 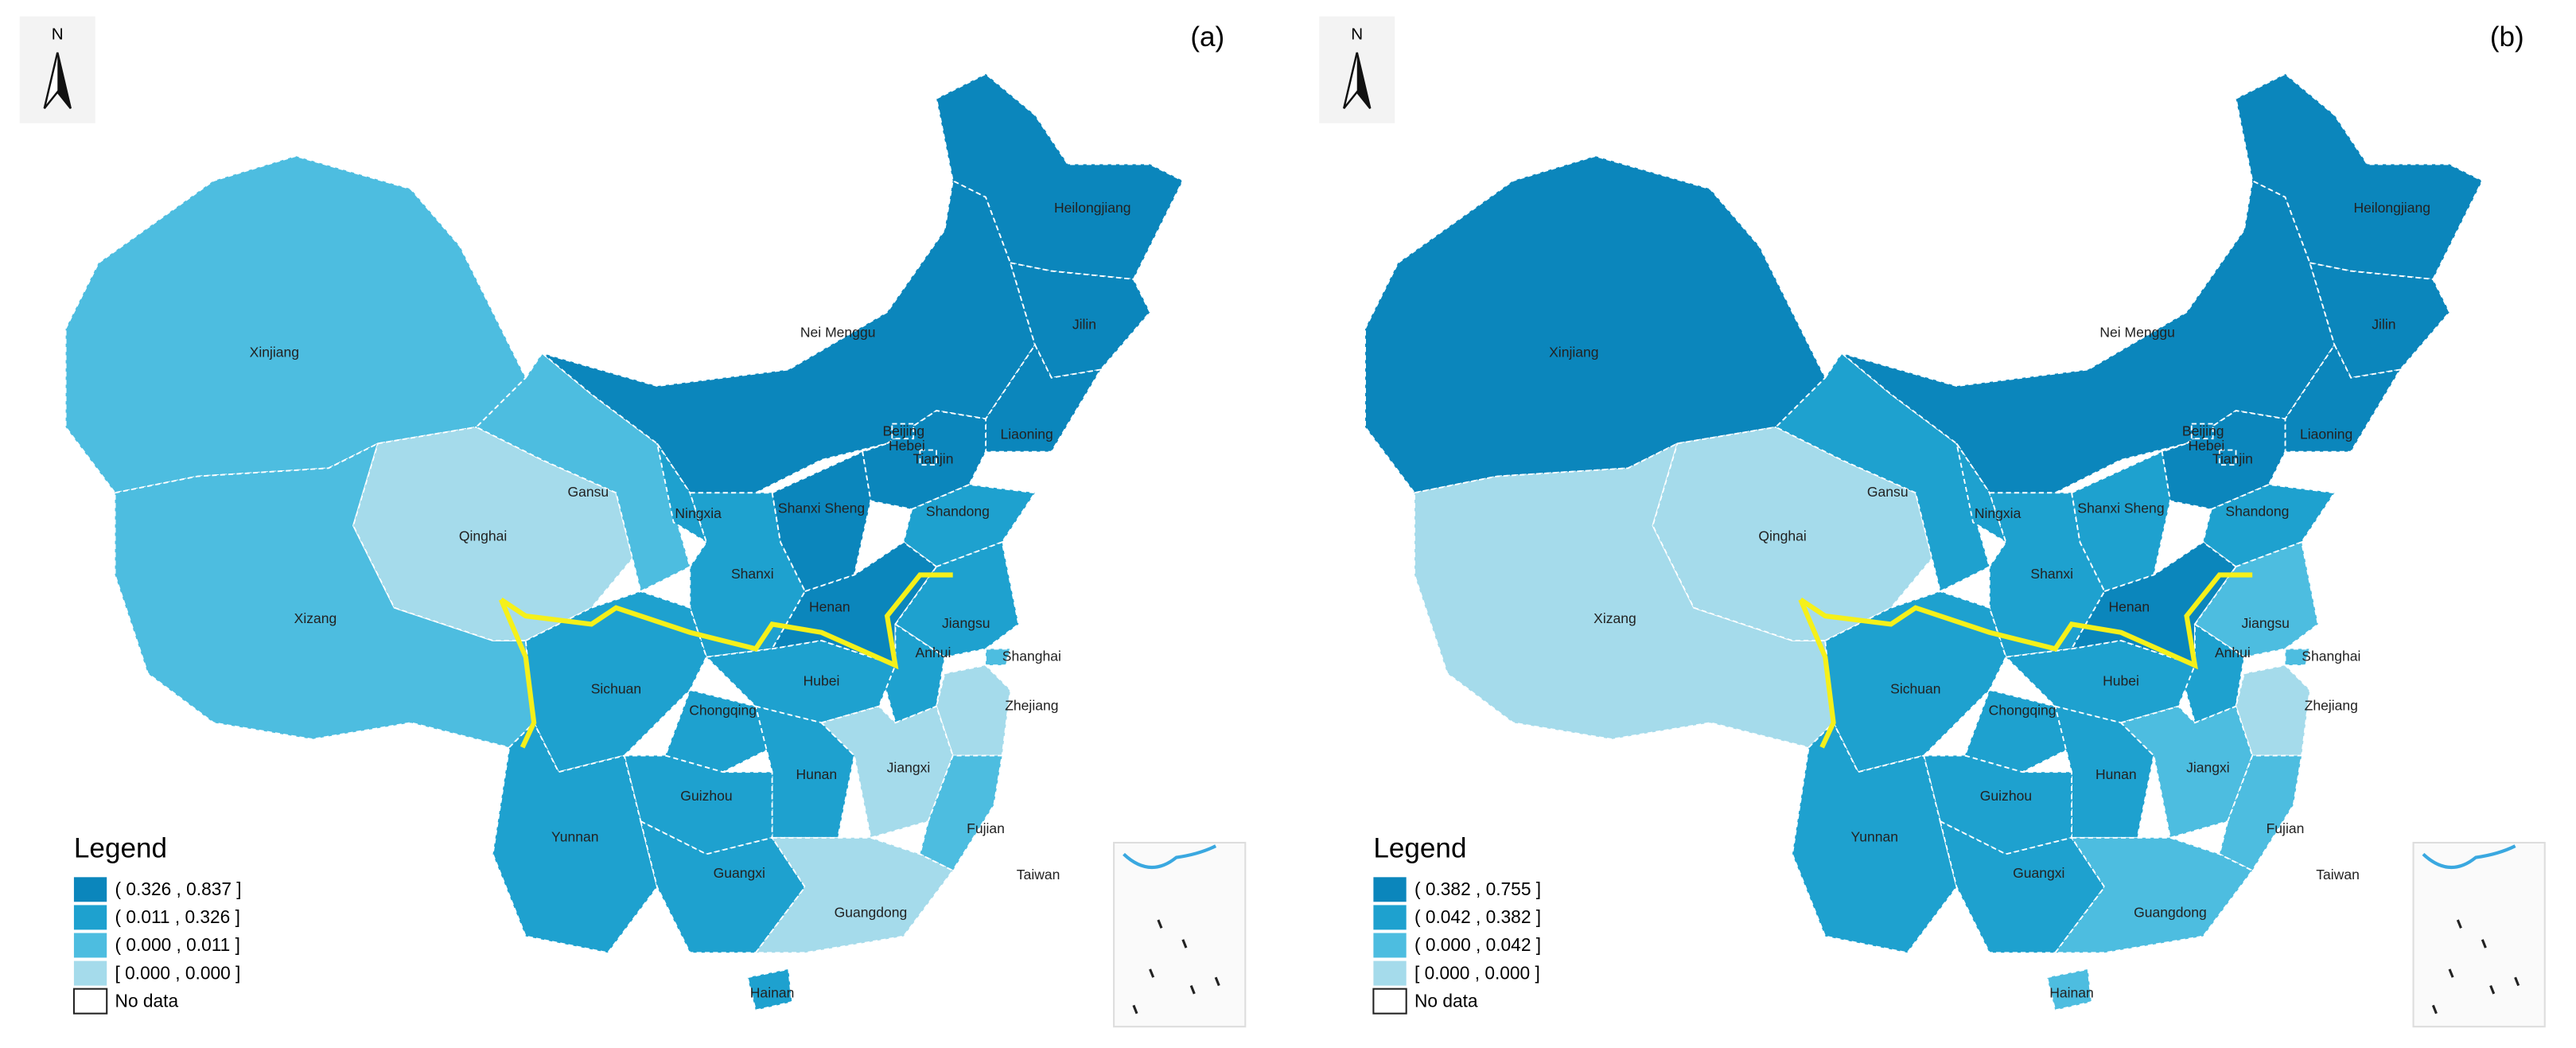 What do you see at coordinates (723, 710) in the screenshot?
I see `province-label: Chongqing` at bounding box center [723, 710].